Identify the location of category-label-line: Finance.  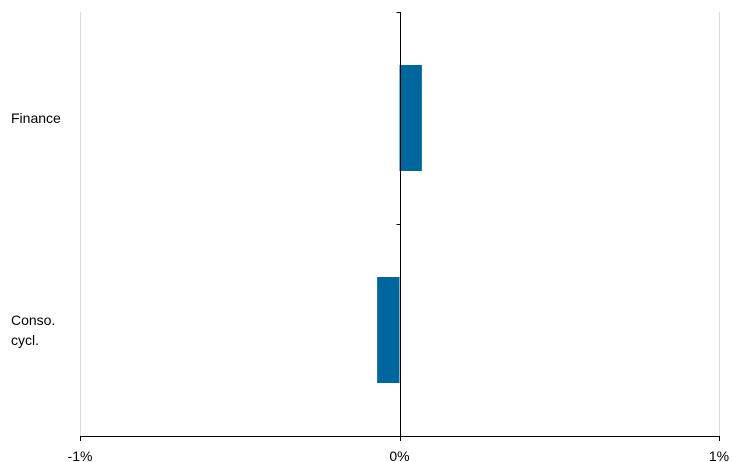
(36, 118).